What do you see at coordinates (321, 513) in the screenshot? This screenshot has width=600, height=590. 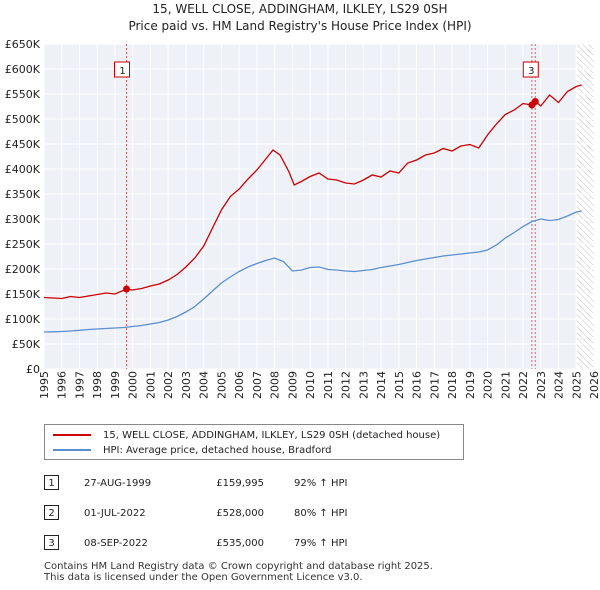 I see `transaction-hpi: 80% ↑ HPI` at bounding box center [321, 513].